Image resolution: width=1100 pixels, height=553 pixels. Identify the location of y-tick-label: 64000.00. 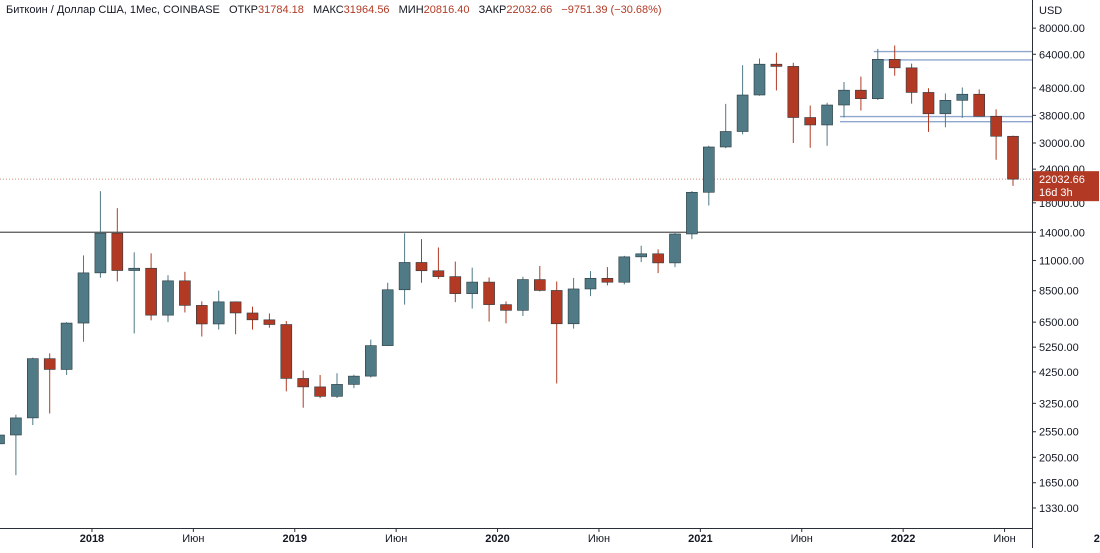
(1062, 55).